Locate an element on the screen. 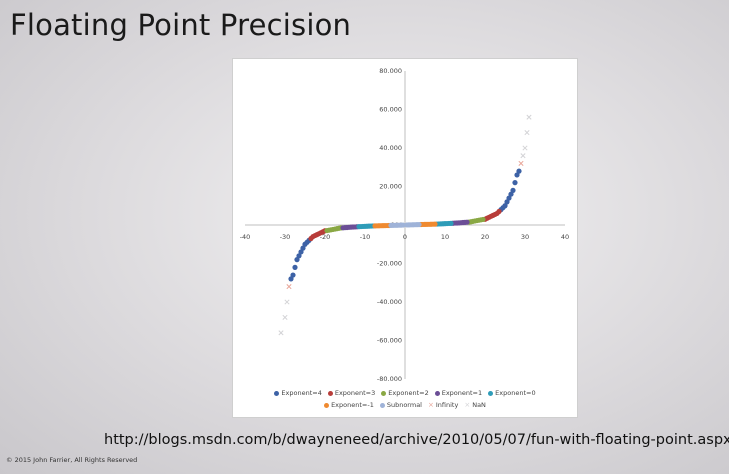  legend-entry: Exponent=1 is located at coordinates (458, 393).